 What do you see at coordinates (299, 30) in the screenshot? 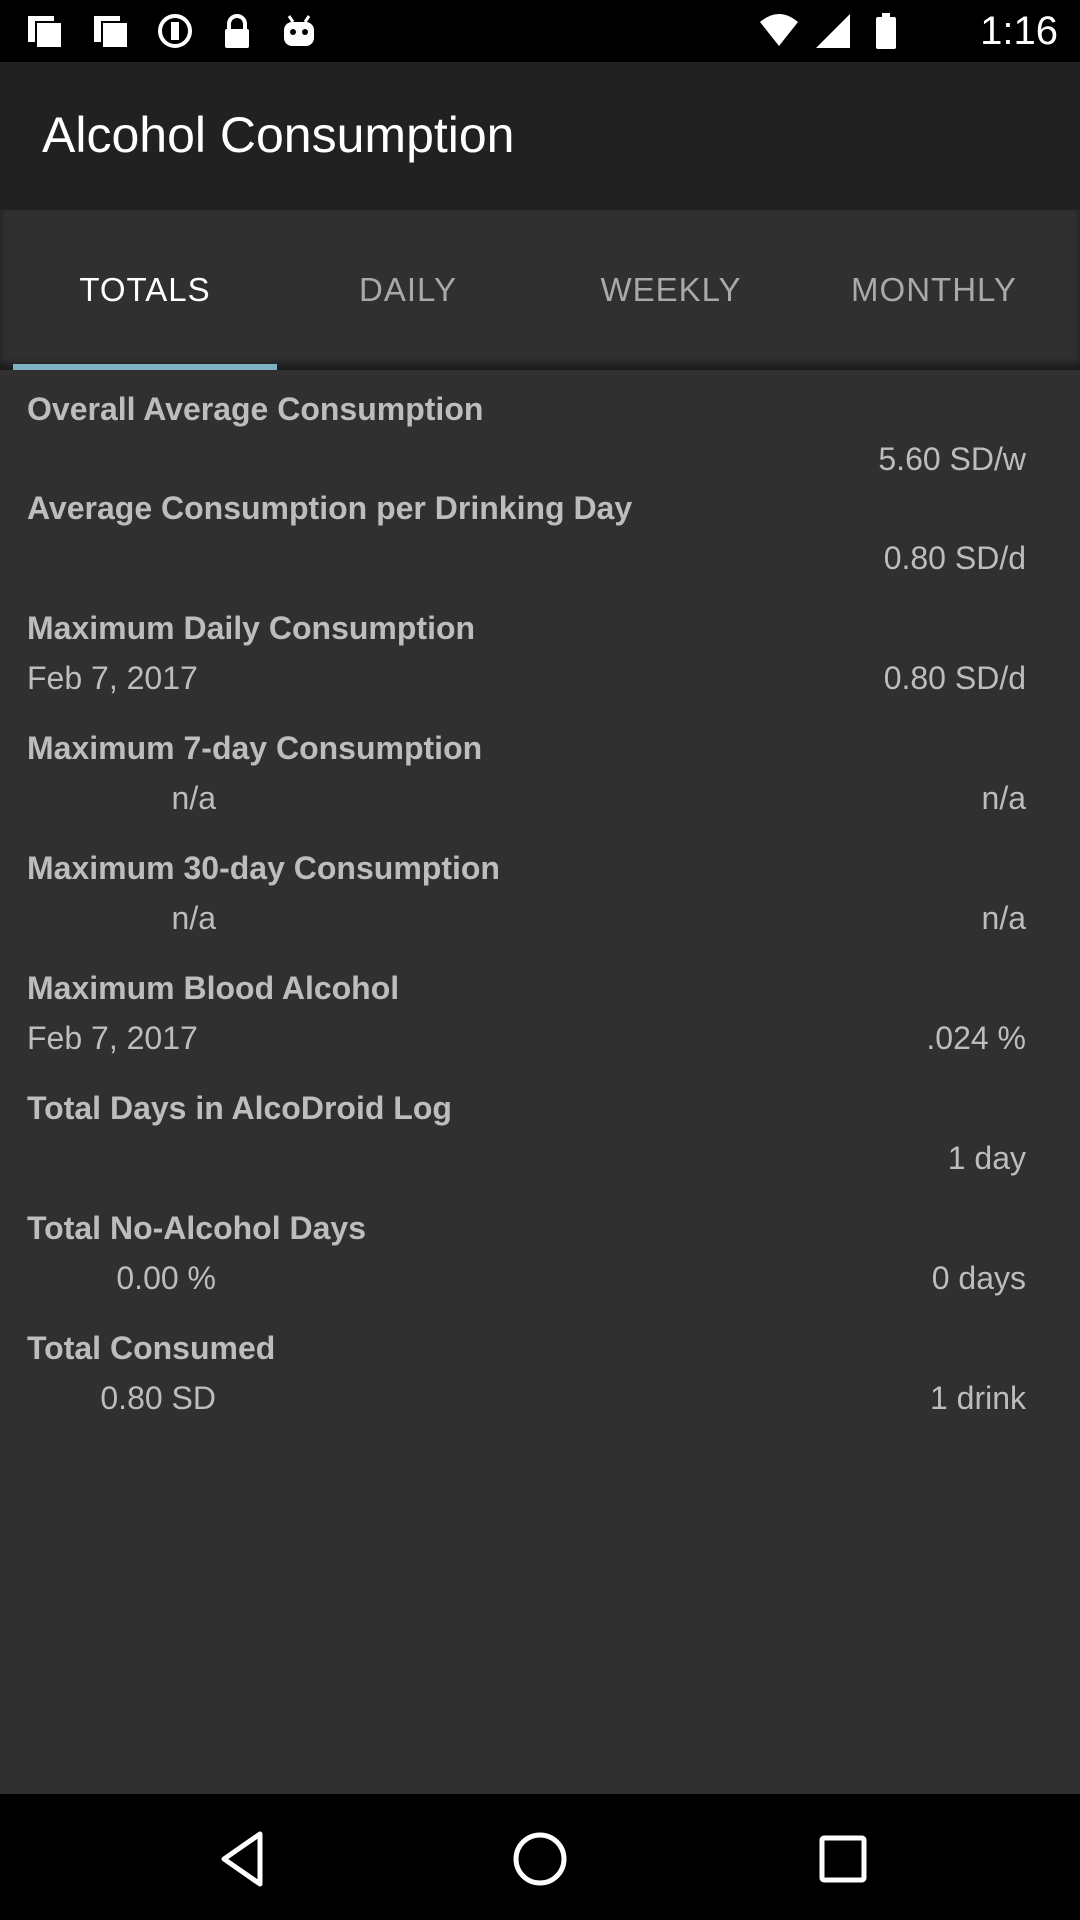
I see `android-icon` at bounding box center [299, 30].